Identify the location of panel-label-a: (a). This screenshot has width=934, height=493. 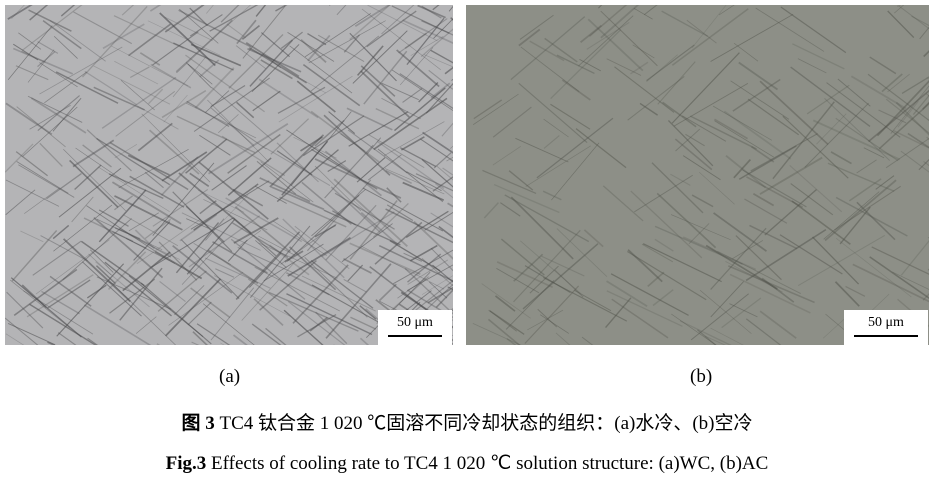
(230, 376).